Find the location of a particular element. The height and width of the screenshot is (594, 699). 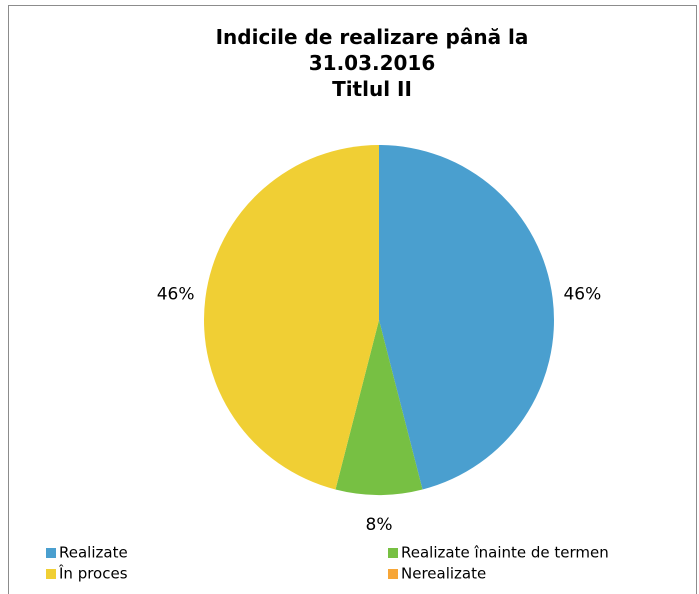

legend-label: În proces is located at coordinates (93, 573).